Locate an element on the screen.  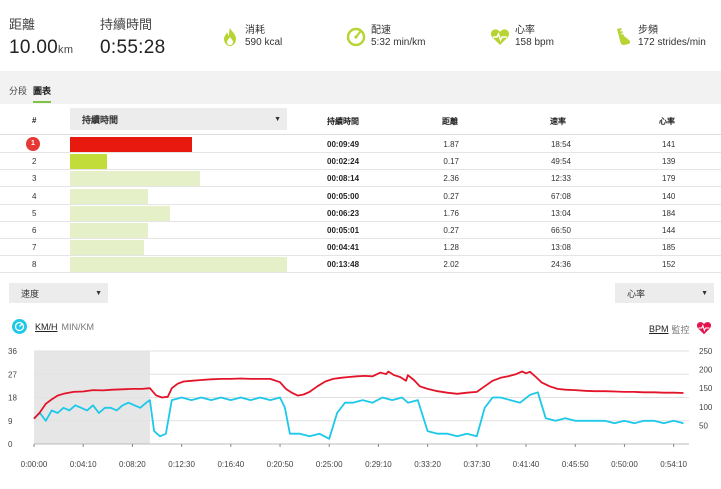
calories-stat: 消耗 590 kcal is located at coordinates (250, 37).